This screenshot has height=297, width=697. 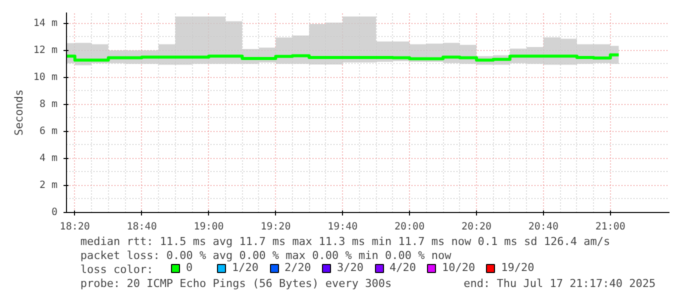 What do you see at coordinates (610, 227) in the screenshot?
I see `x-tick-label: 21:00` at bounding box center [610, 227].